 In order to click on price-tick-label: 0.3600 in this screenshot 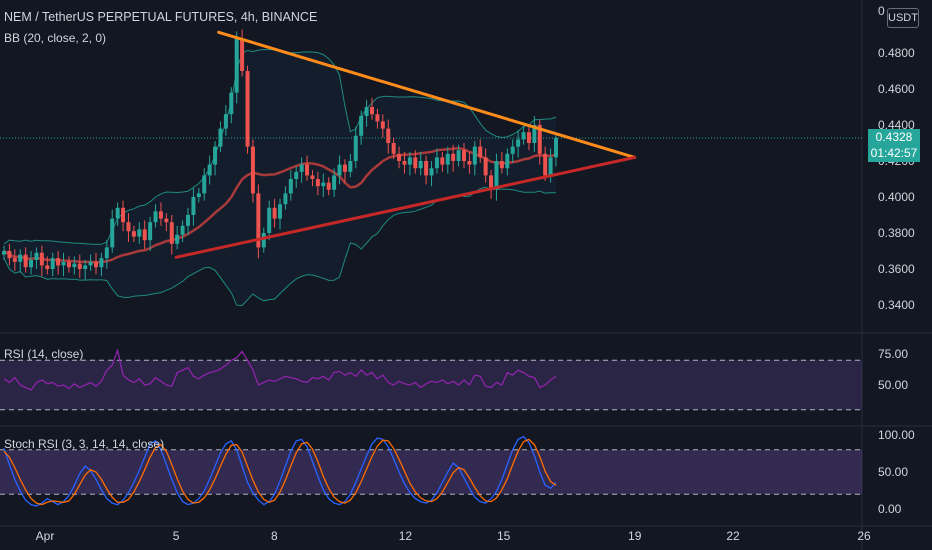, I will do `click(896, 269)`.